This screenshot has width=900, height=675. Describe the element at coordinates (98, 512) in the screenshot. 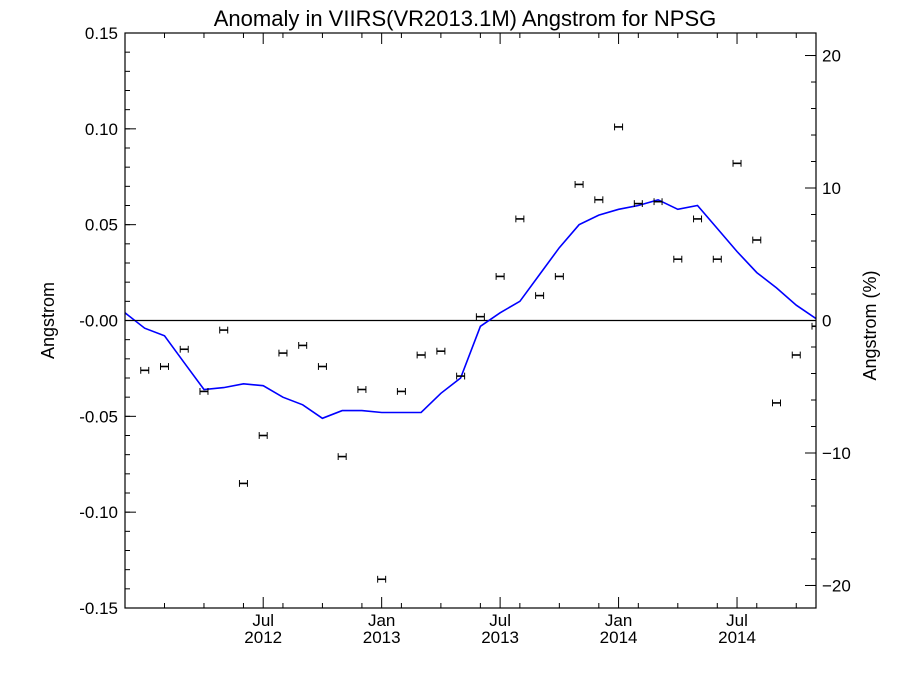

I see `y-tick-label: -0.10` at that location.